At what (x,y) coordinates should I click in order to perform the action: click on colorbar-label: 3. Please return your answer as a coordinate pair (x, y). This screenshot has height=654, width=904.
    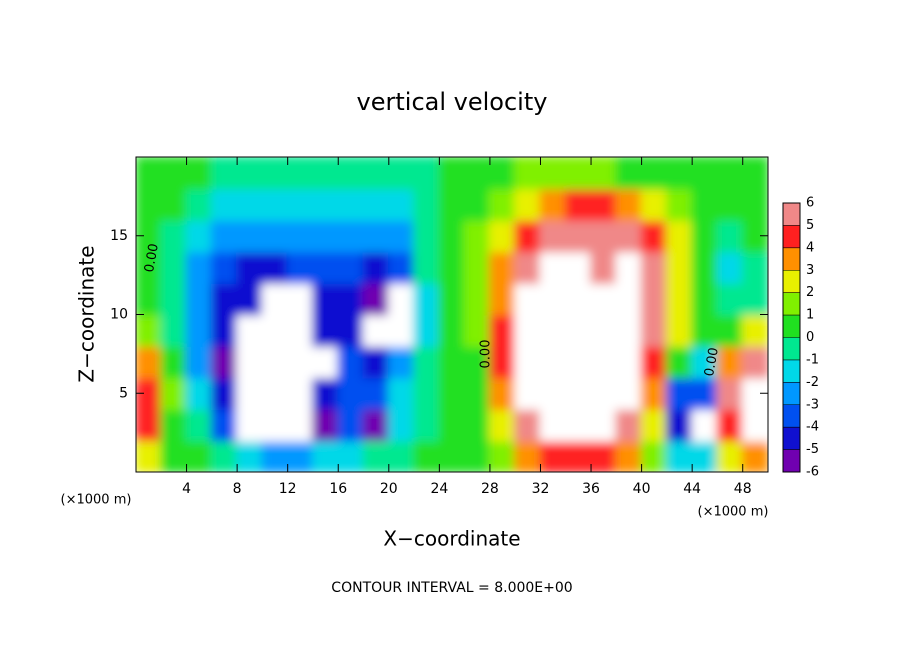
    Looking at the image, I should click on (810, 270).